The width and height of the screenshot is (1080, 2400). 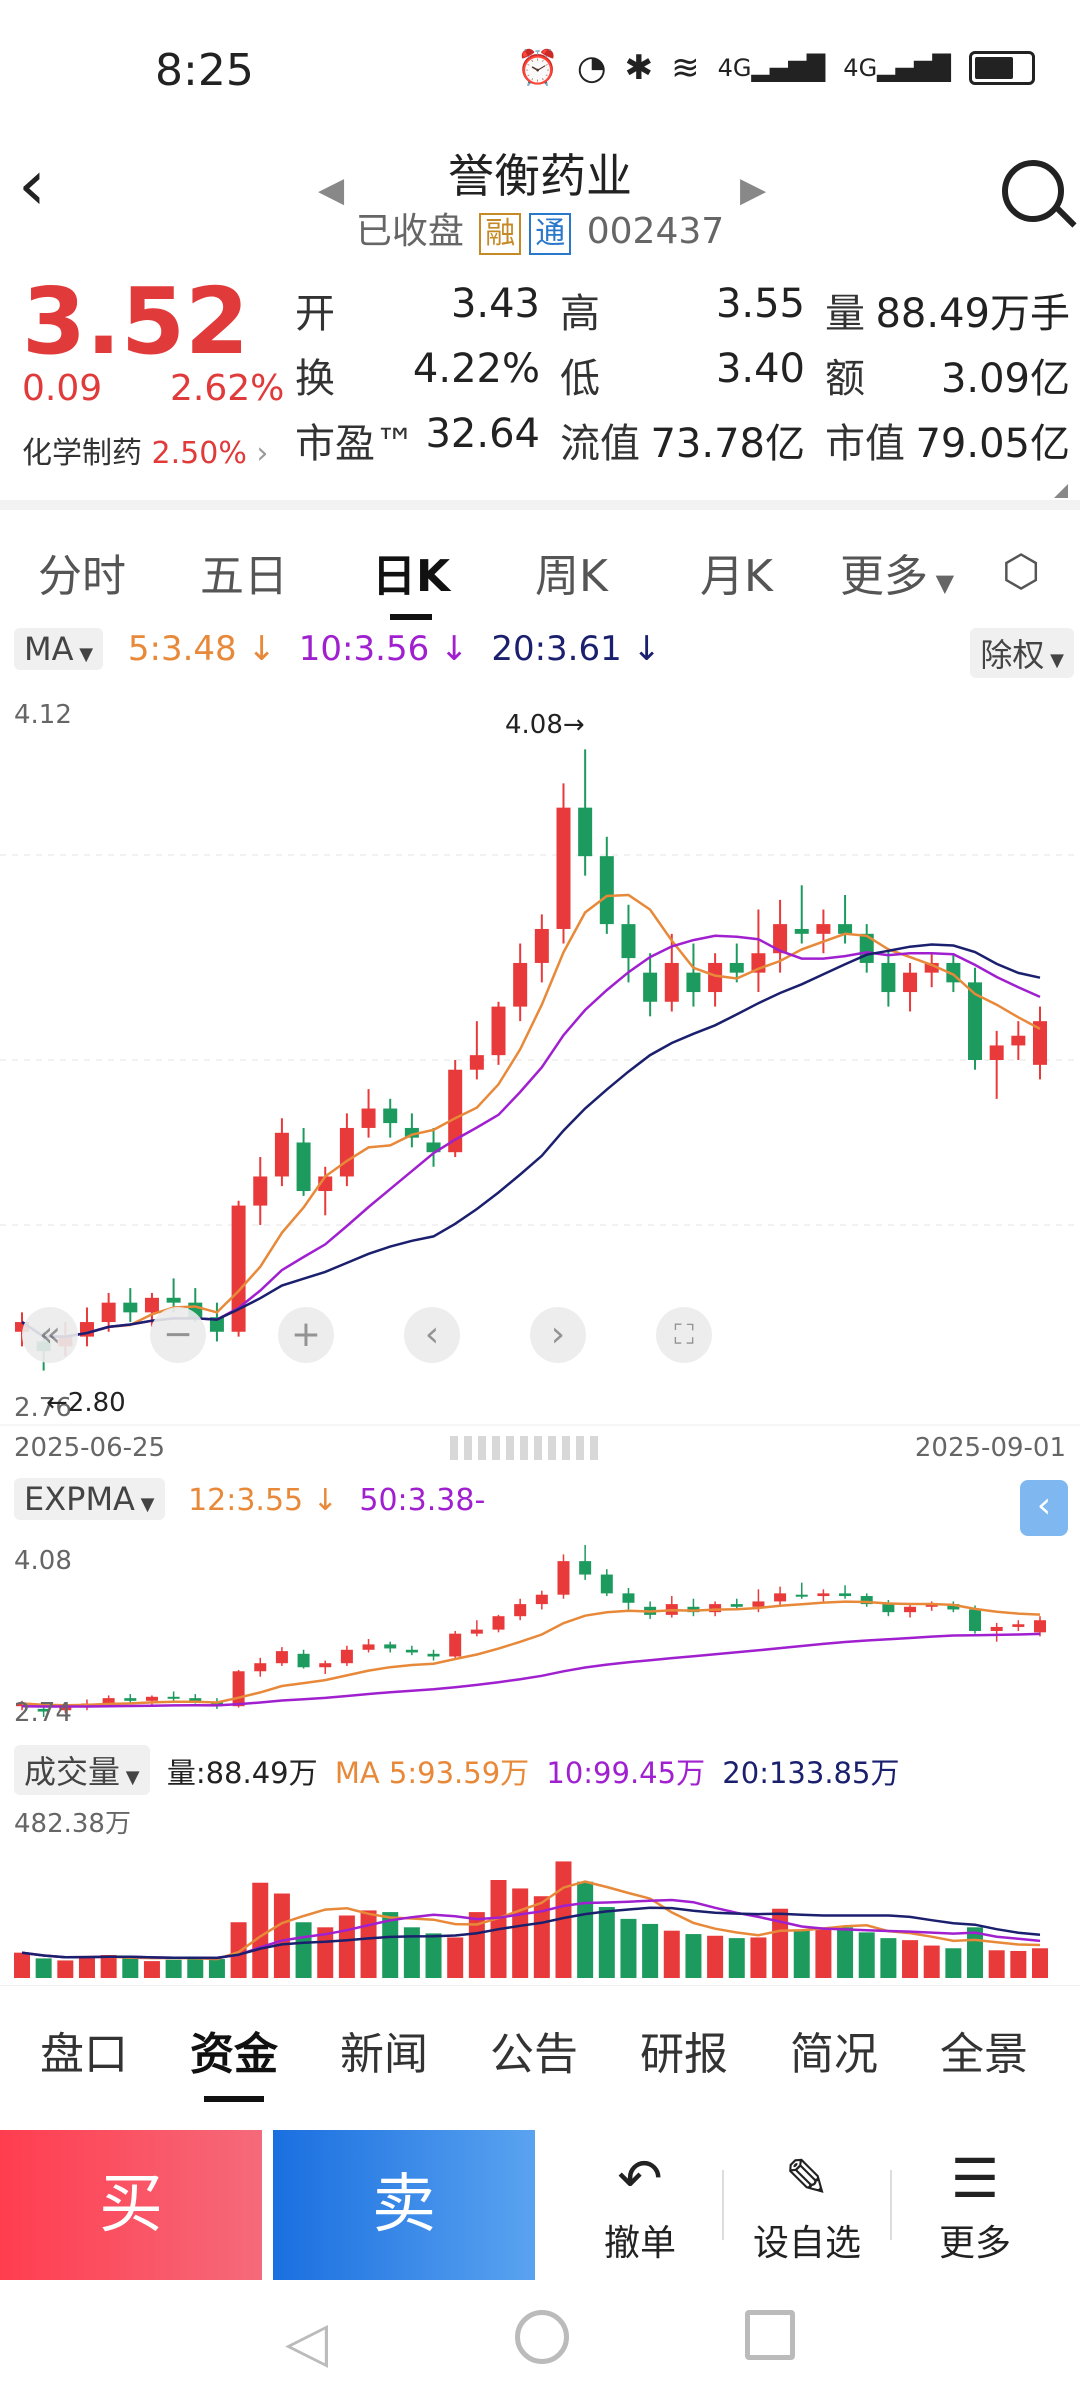 I want to click on scroll-right-icon: ›, so click(x=558, y=1335).